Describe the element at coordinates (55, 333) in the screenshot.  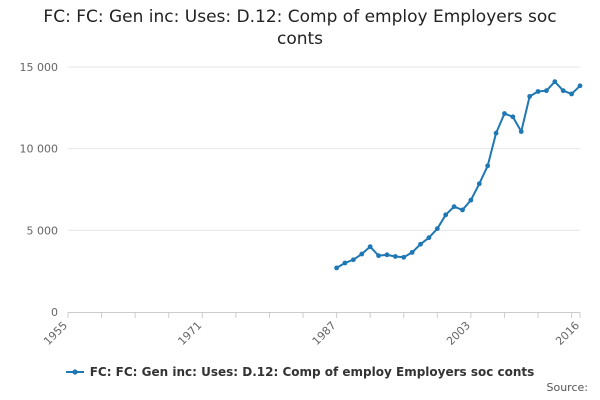
I see `x-tick-label: 1955` at that location.